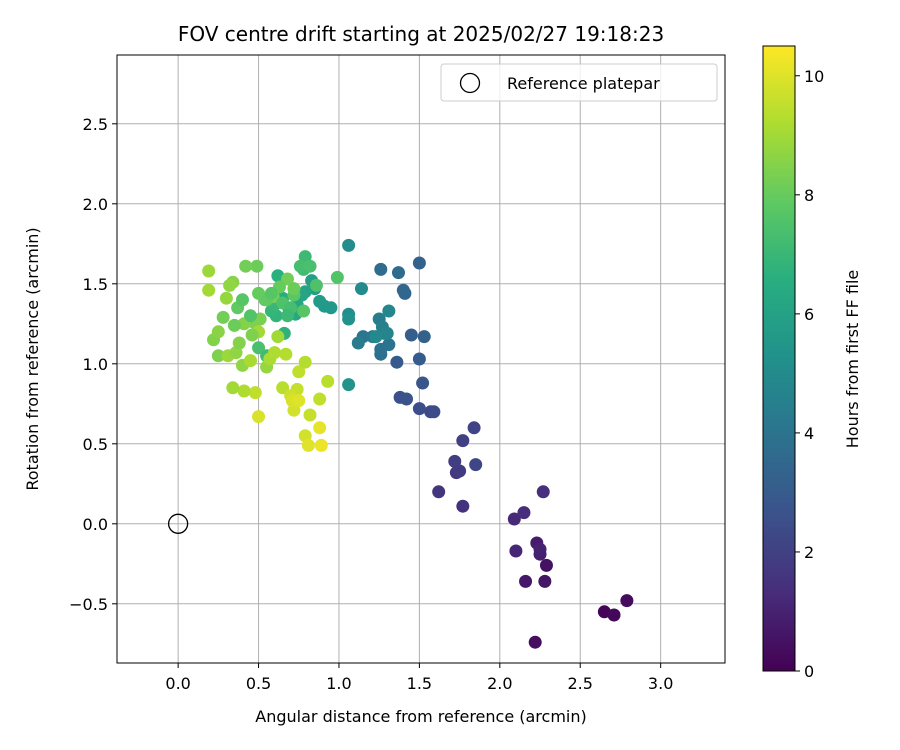 This screenshot has height=750, width=900. Describe the element at coordinates (95, 124) in the screenshot. I see `y-tick-label: 2.5` at that location.